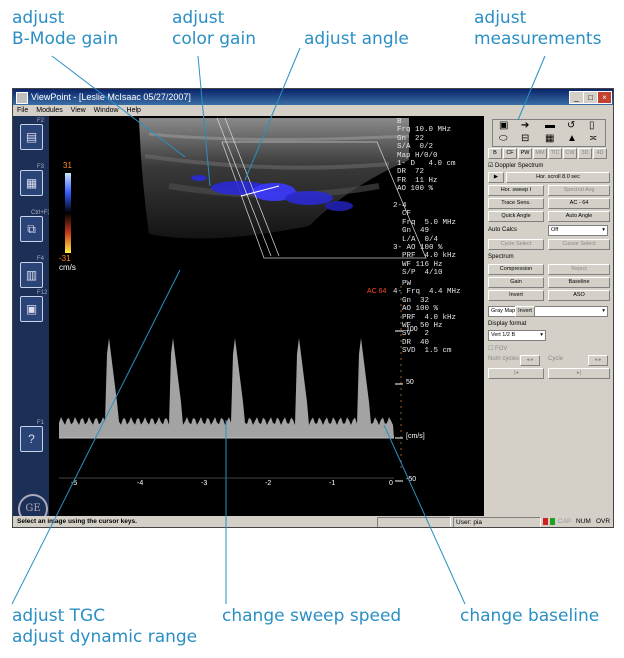 The height and width of the screenshot is (658, 624). Describe the element at coordinates (572, 138) in the screenshot. I see `annotation-icon: ▲` at that location.